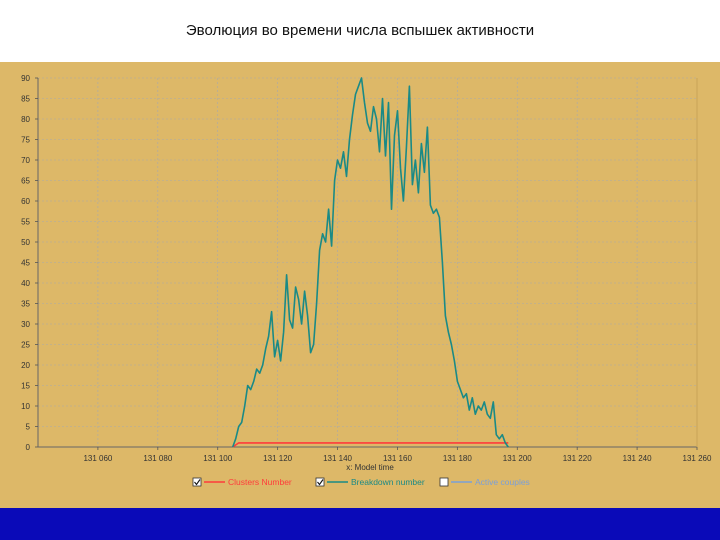  What do you see at coordinates (517, 458) in the screenshot?
I see `x-tick-label: 131 200` at bounding box center [517, 458].